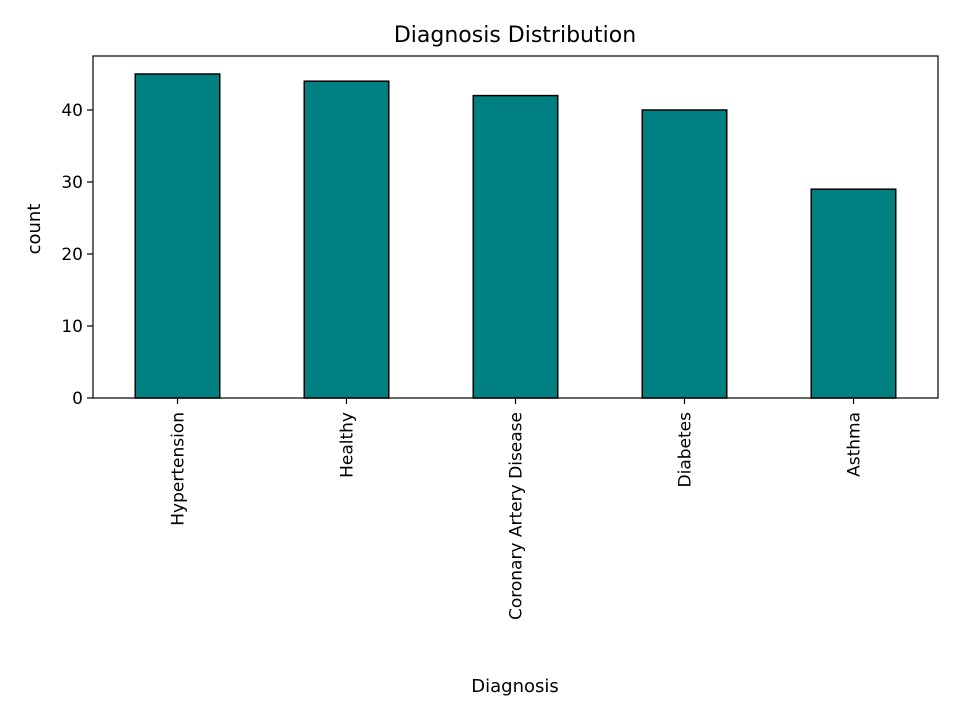 The height and width of the screenshot is (720, 960). I want to click on y-axis: 0 10 20 30 40, so click(77, 255).